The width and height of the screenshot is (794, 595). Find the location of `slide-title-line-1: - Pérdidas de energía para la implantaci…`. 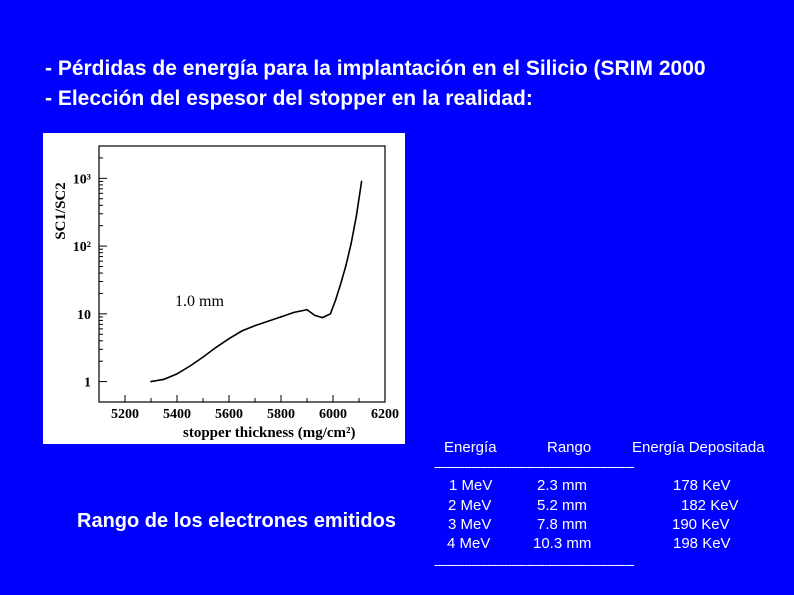

slide-title-line-1: - Pérdidas de energía para la implantaci… is located at coordinates (375, 68).